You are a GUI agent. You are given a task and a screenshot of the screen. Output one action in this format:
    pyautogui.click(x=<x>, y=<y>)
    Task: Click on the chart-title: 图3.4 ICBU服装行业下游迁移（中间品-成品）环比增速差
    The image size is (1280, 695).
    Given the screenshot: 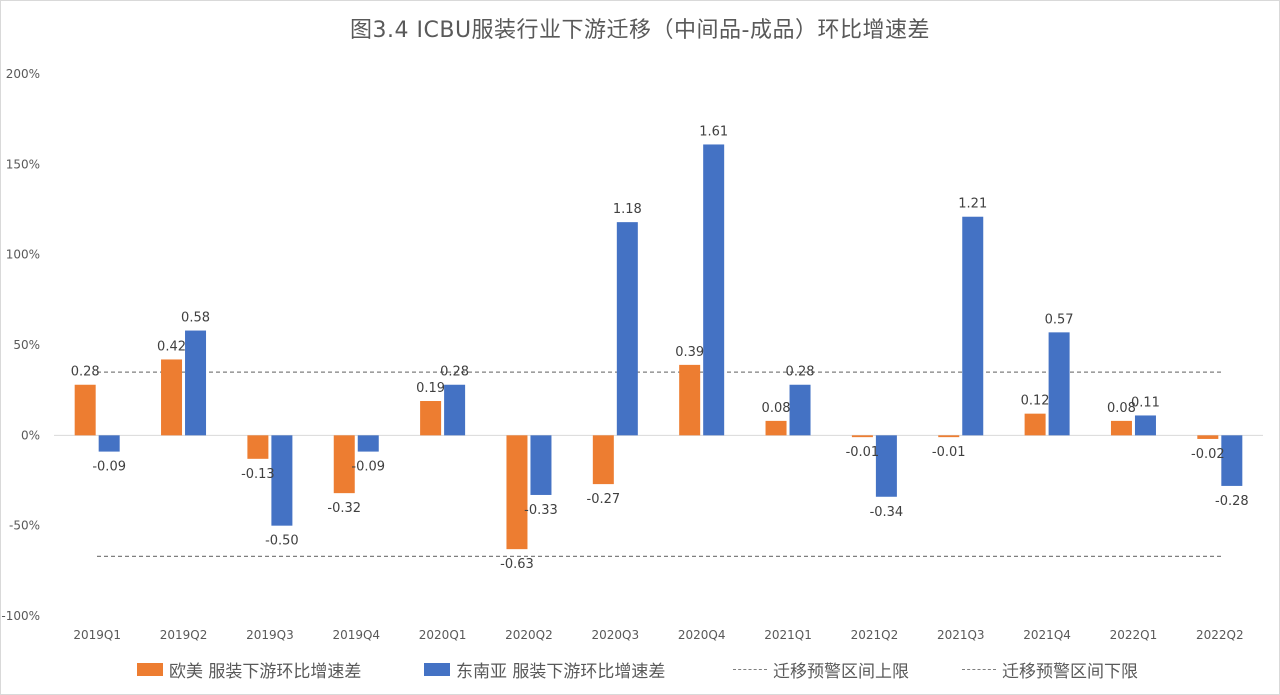 What is the action you would take?
    pyautogui.click(x=640, y=30)
    